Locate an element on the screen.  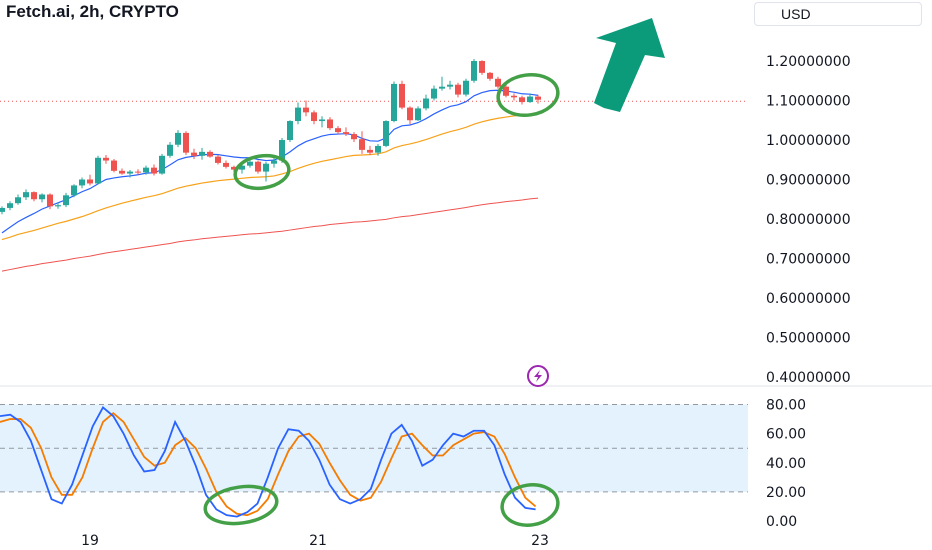
moving-average-mid is located at coordinates (270, 176).